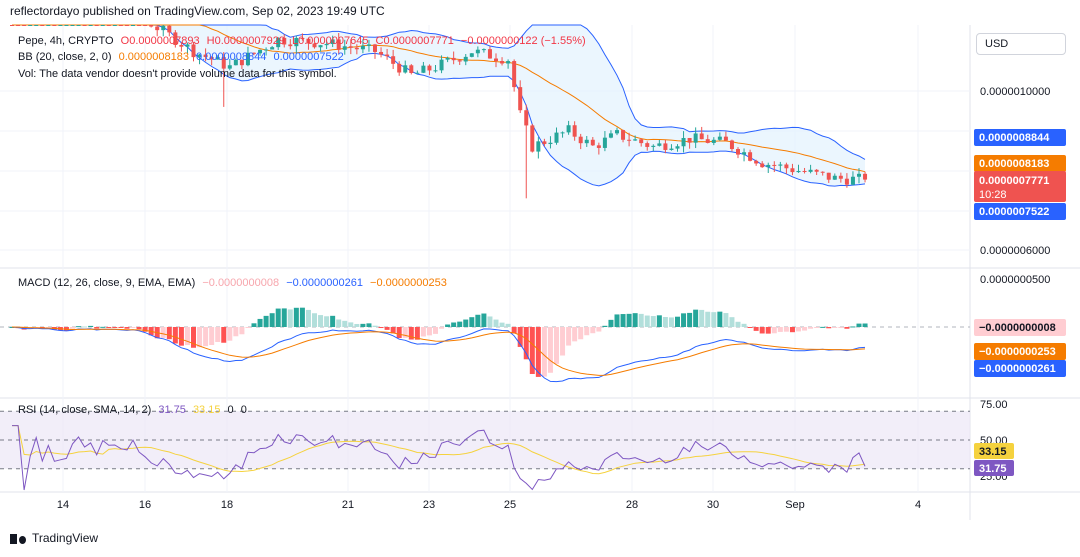  What do you see at coordinates (65, 538) in the screenshot?
I see `footer-brand-text: TradingView` at bounding box center [65, 538].